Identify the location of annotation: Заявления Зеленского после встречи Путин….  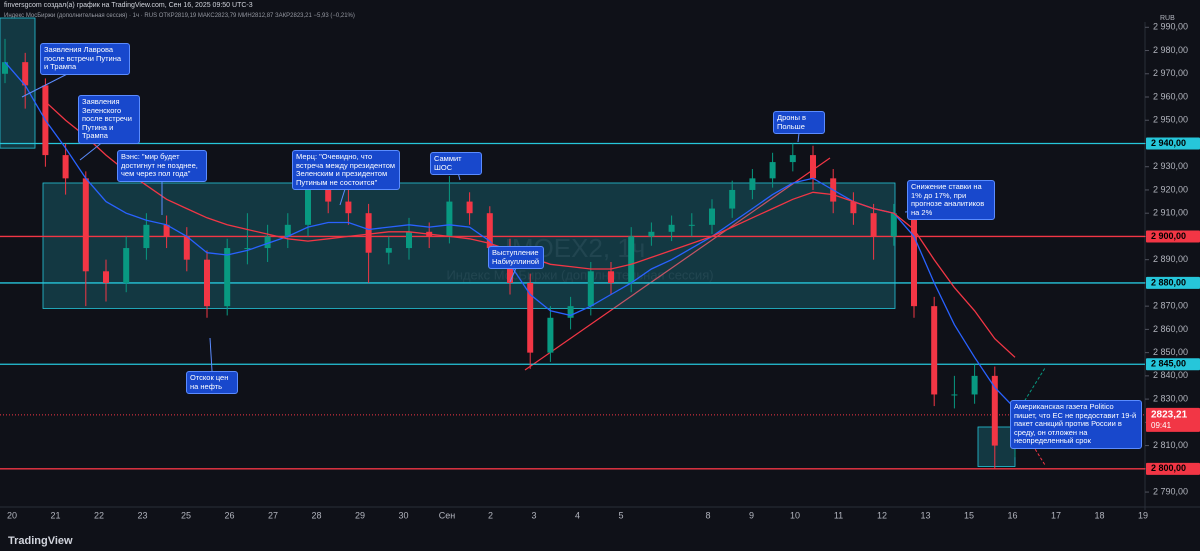
(109, 119).